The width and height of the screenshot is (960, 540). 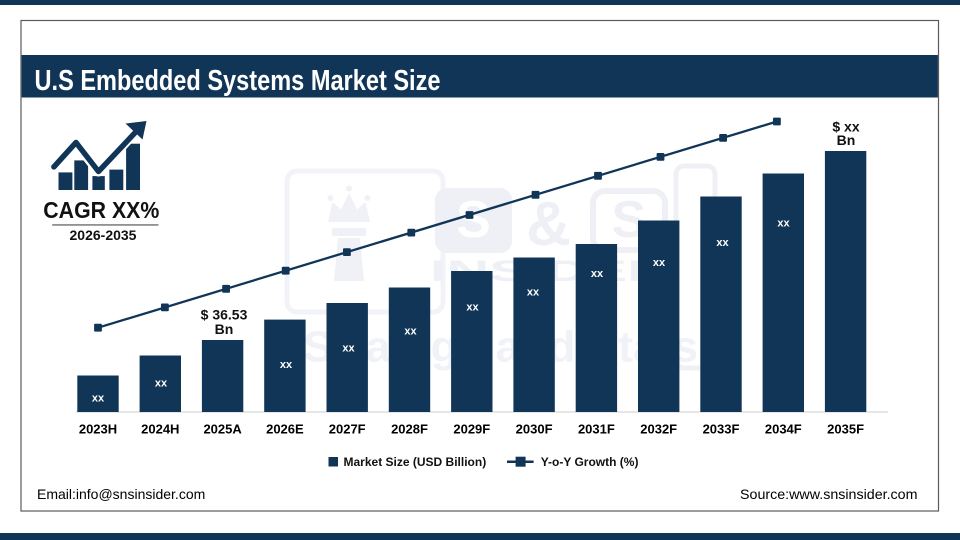 I want to click on svg-text: 2024H, so click(x=160, y=429).